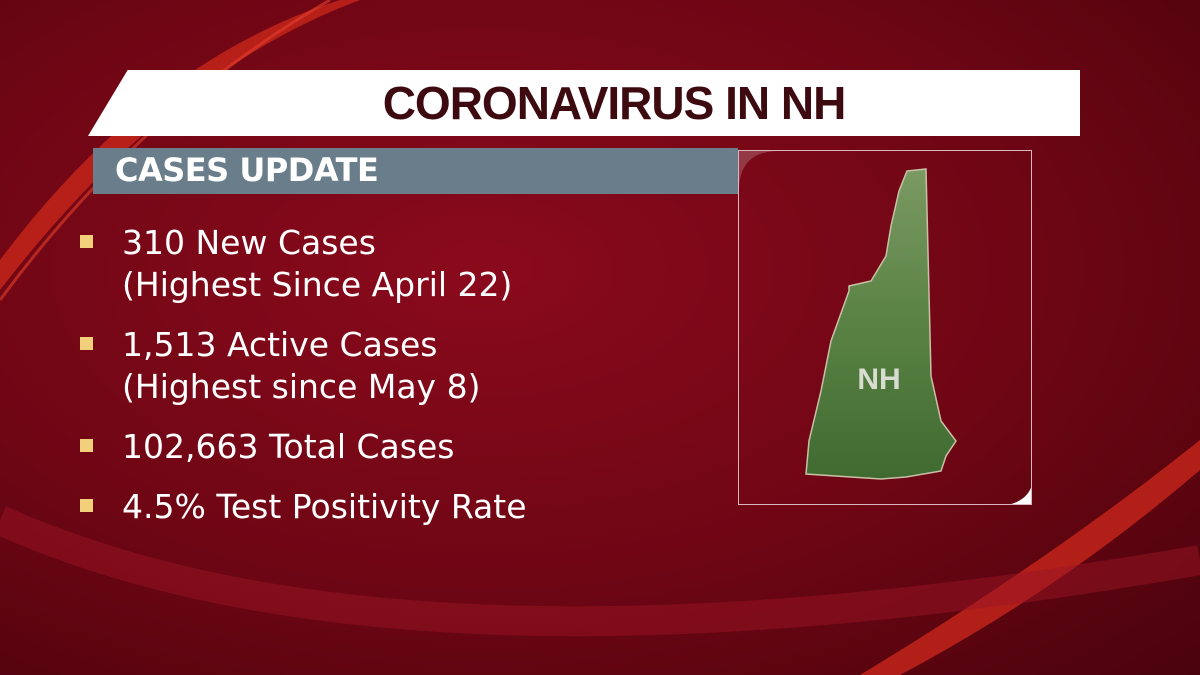 The image size is (1200, 675). I want to click on map-panel: NH, so click(885, 327).